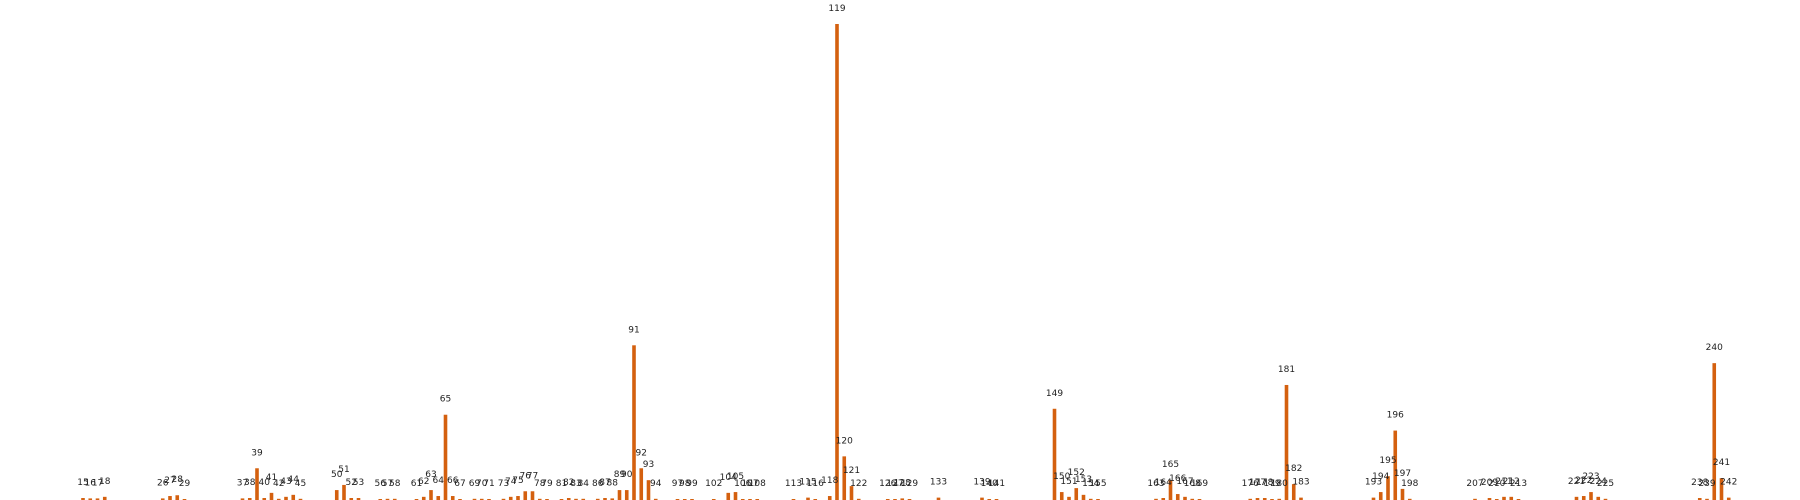 The width and height of the screenshot is (1800, 500). Describe the element at coordinates (1068, 482) in the screenshot. I see `bar-label-151: 151` at that location.